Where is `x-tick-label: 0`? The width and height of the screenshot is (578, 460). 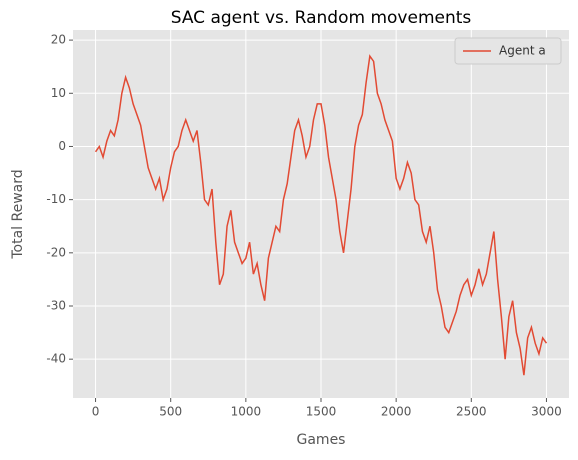
x-tick-label: 0 is located at coordinates (96, 412).